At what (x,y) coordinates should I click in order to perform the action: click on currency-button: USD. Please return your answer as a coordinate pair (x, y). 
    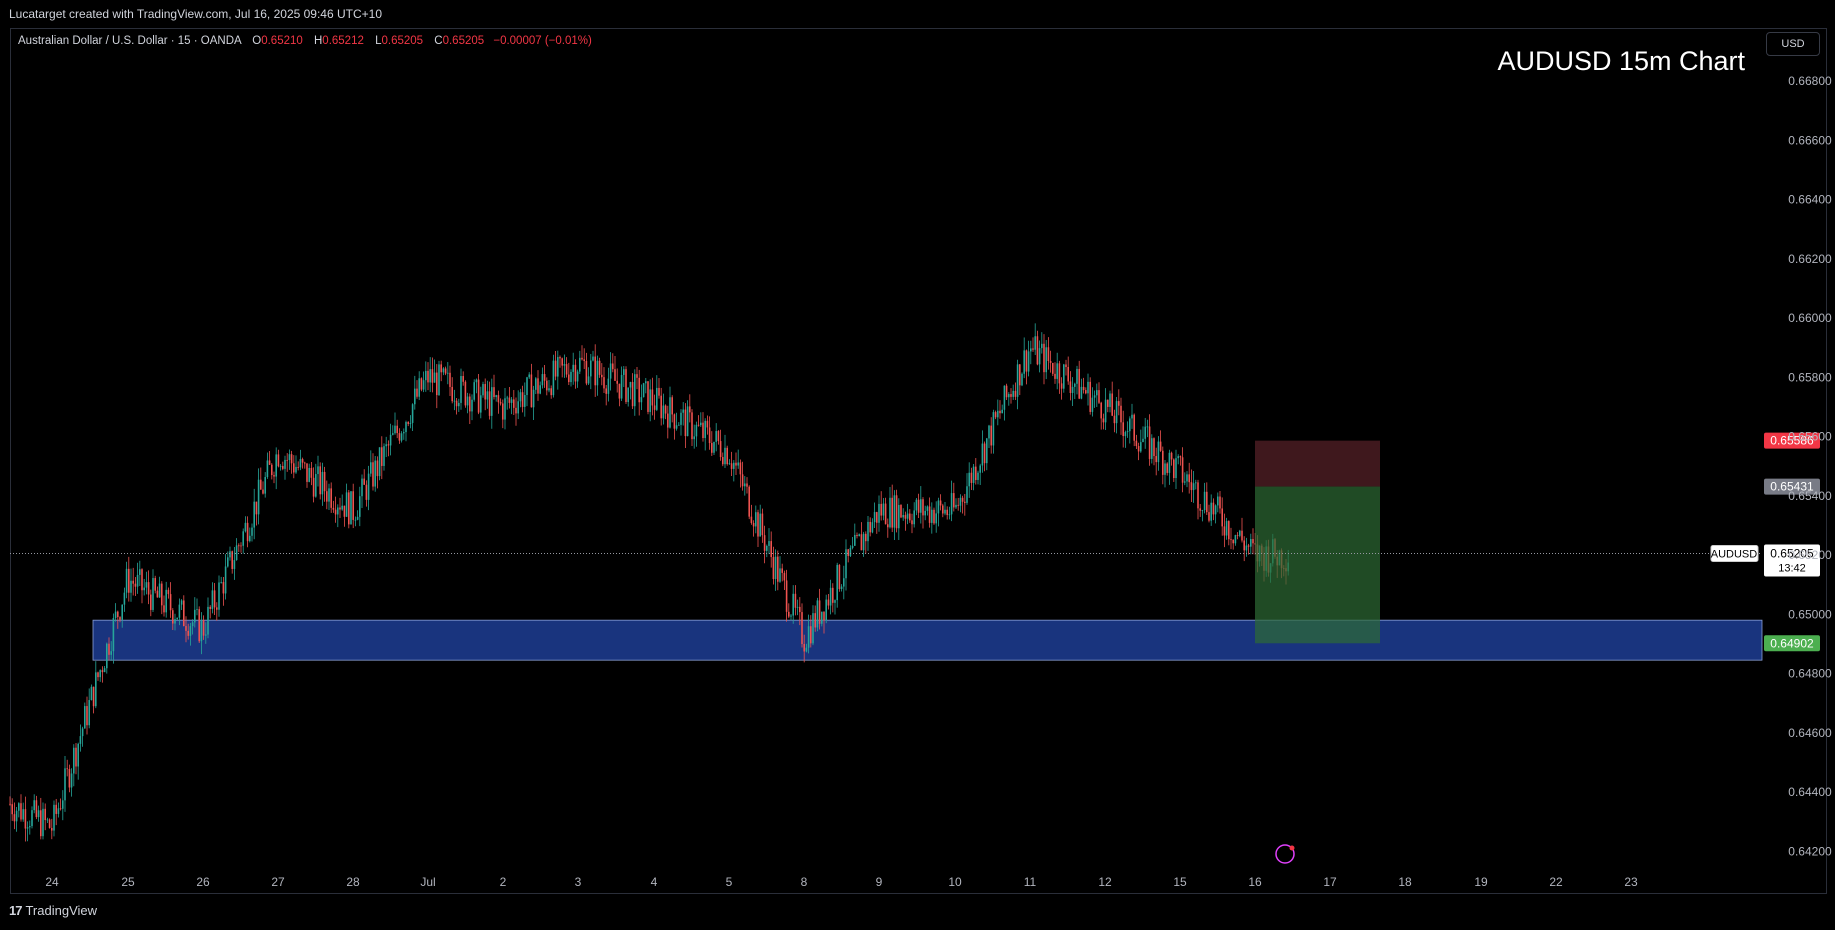
    Looking at the image, I should click on (1793, 44).